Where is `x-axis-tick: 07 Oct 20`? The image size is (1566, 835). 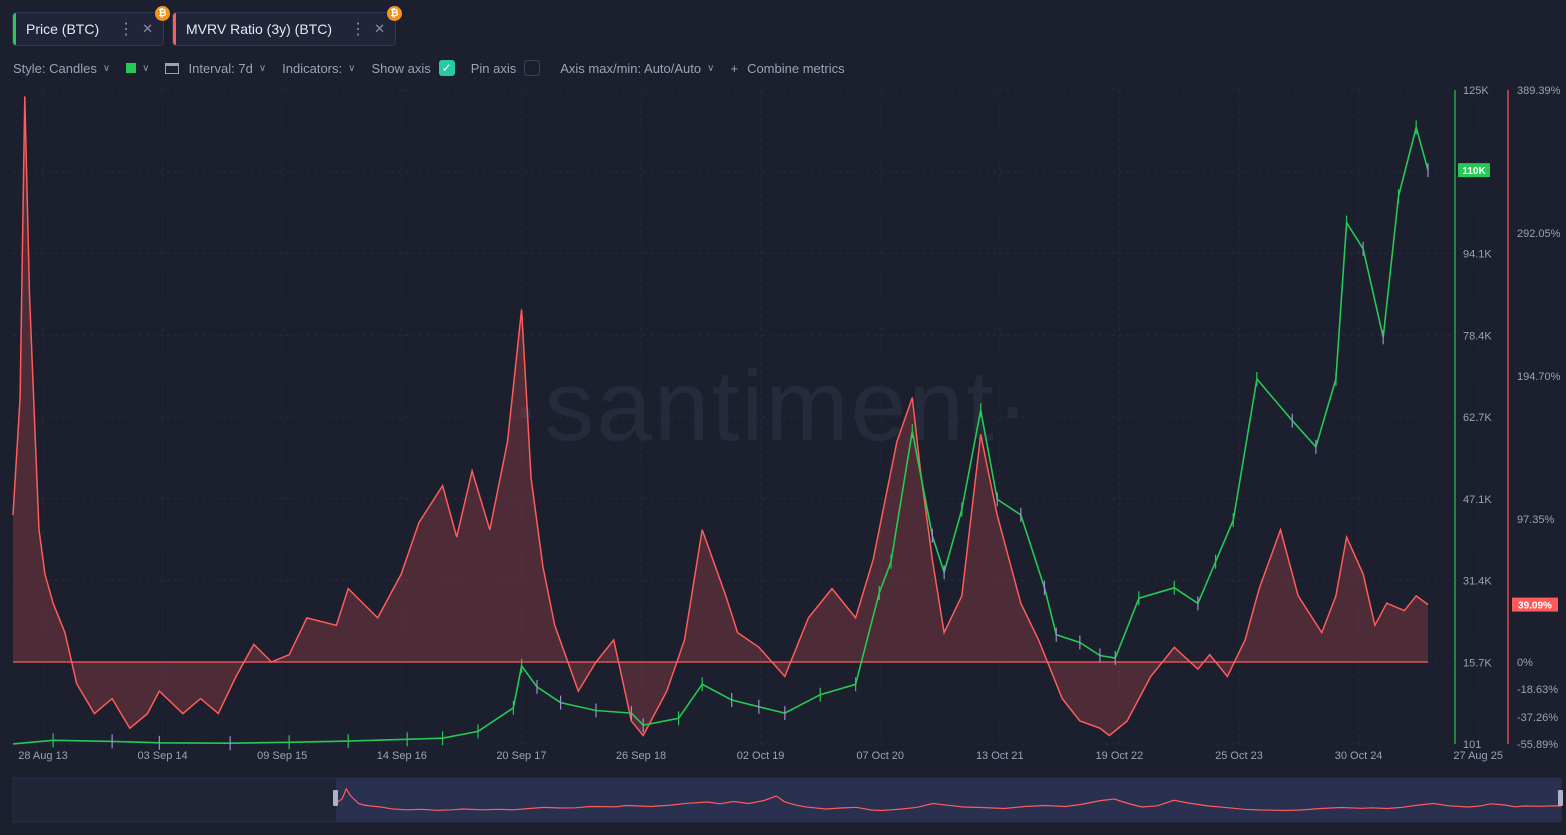 x-axis-tick: 07 Oct 20 is located at coordinates (880, 756).